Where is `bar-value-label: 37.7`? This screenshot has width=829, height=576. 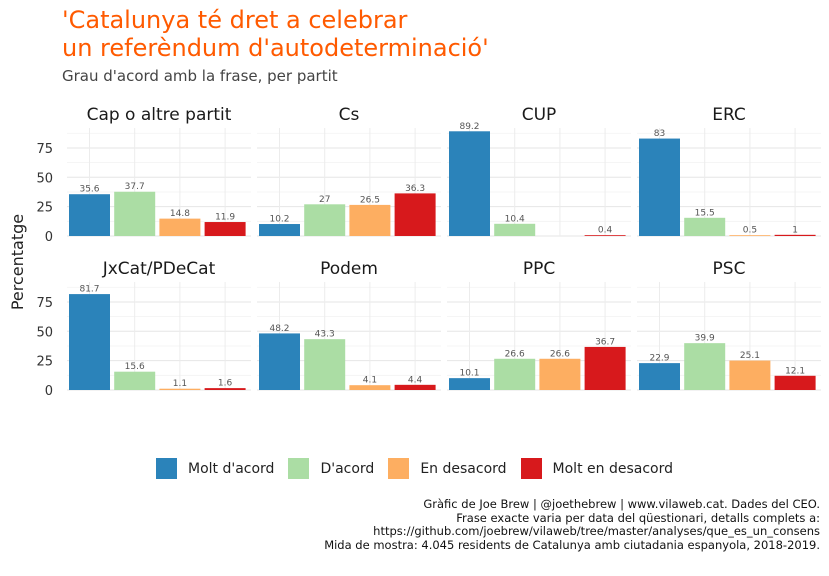
bar-value-label: 37.7 is located at coordinates (135, 187).